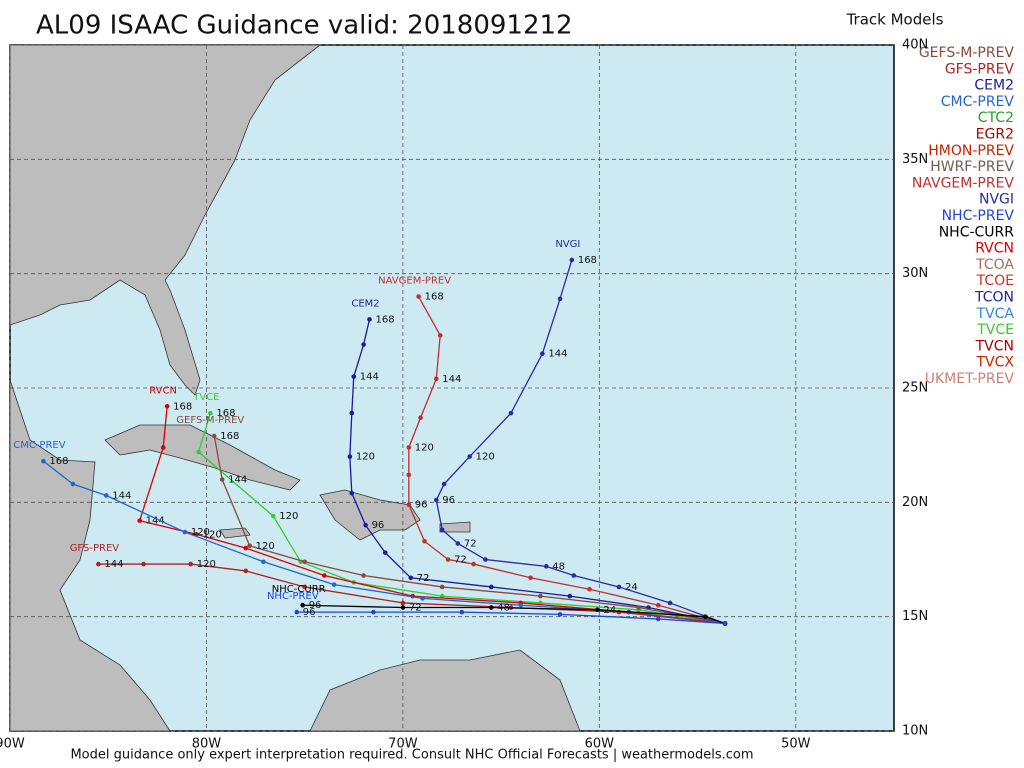 Image resolution: width=1024 pixels, height=768 pixels. Describe the element at coordinates (970, 379) in the screenshot. I see `legend-item: UKMET-PREV` at that location.